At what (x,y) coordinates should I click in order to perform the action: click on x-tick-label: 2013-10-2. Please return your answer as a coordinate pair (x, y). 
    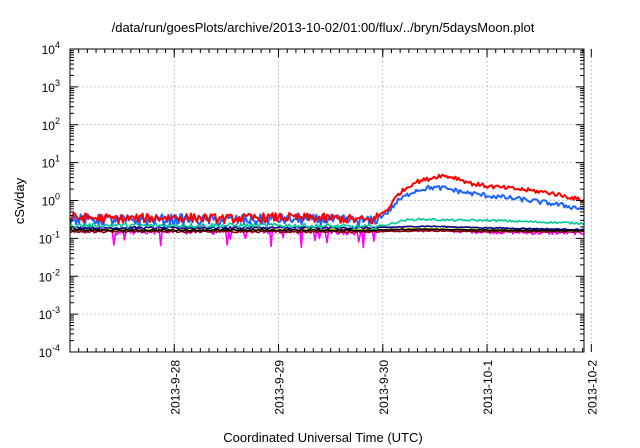
    Looking at the image, I should click on (592, 387).